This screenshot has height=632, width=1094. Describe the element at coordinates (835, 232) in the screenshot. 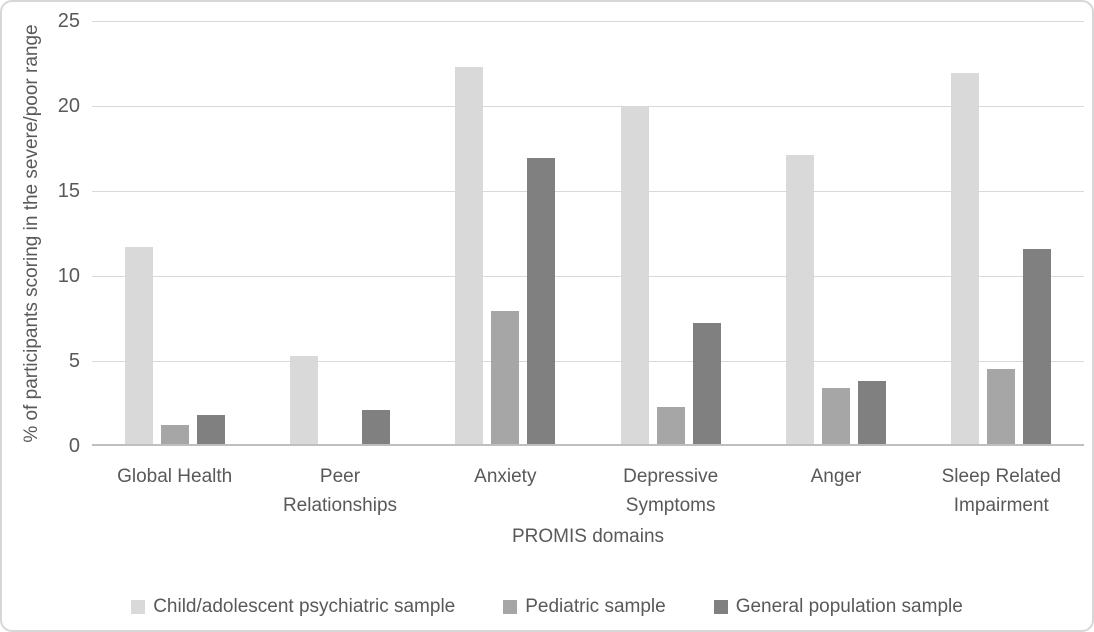

I see `bar-group-anger` at that location.